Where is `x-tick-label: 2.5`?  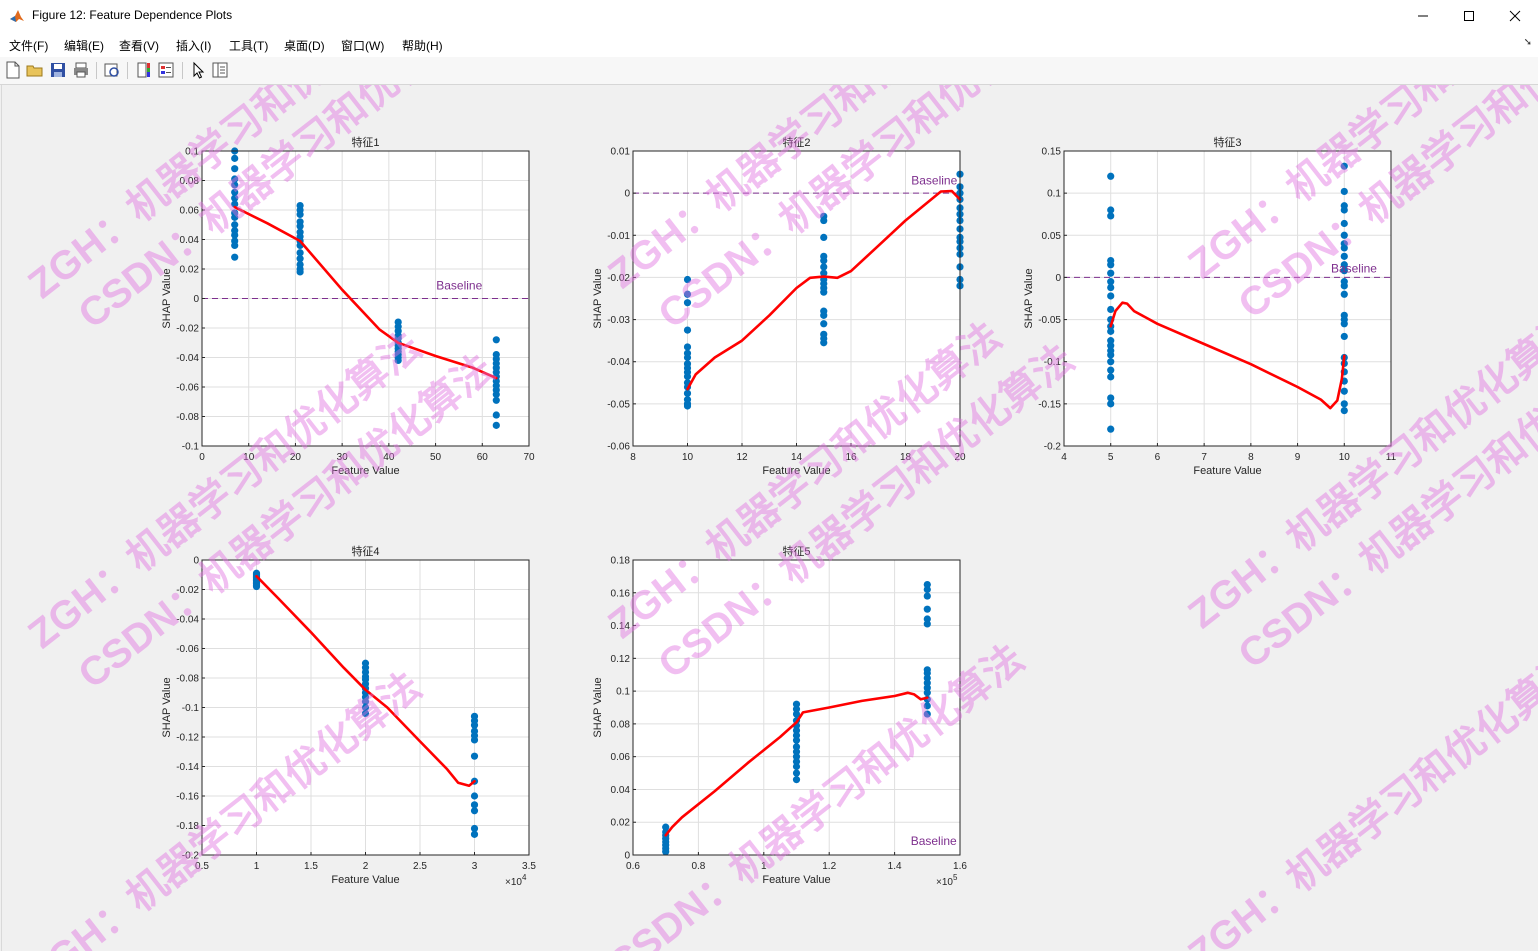
x-tick-label: 2.5 is located at coordinates (420, 866).